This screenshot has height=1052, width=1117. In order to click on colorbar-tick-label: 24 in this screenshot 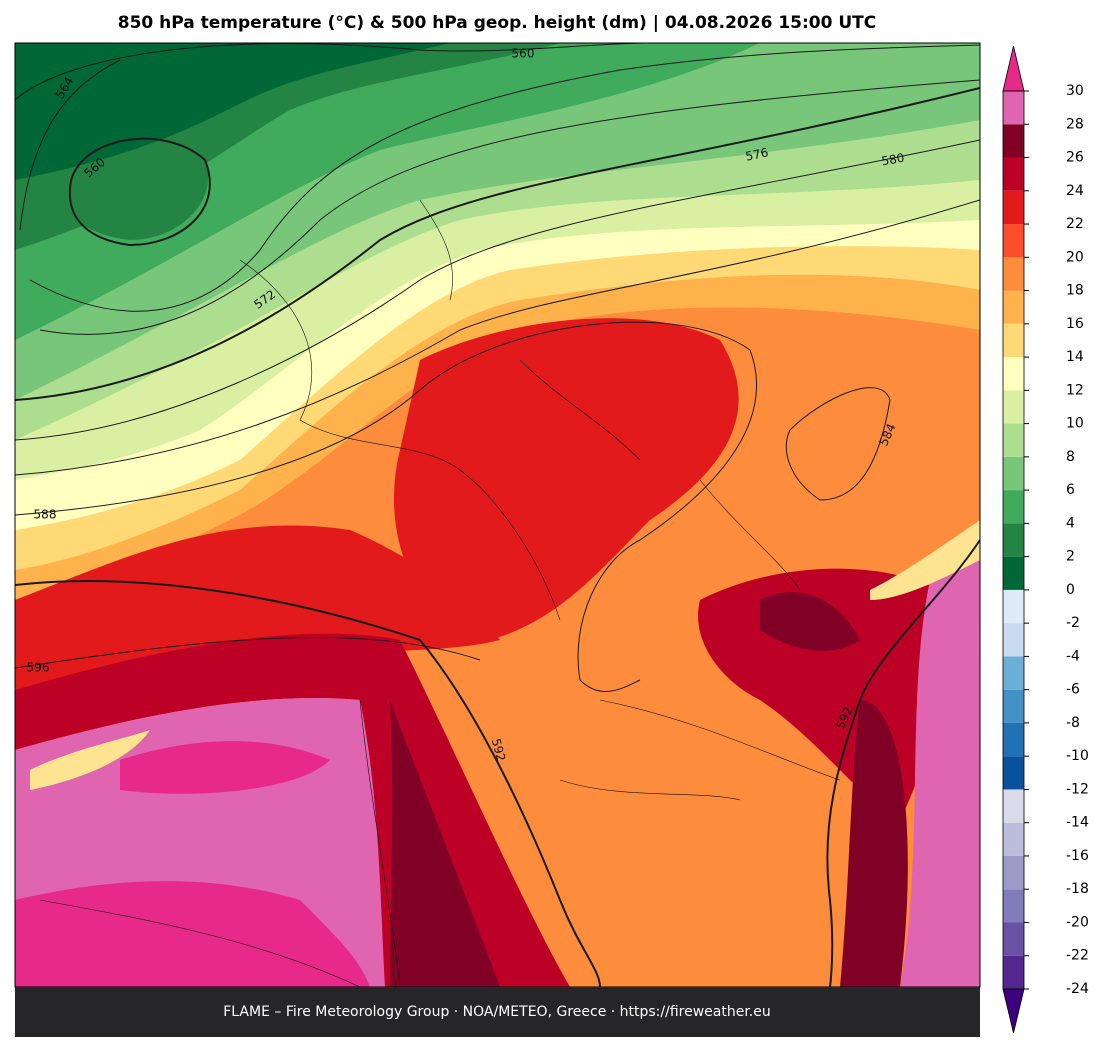, I will do `click(1075, 191)`.